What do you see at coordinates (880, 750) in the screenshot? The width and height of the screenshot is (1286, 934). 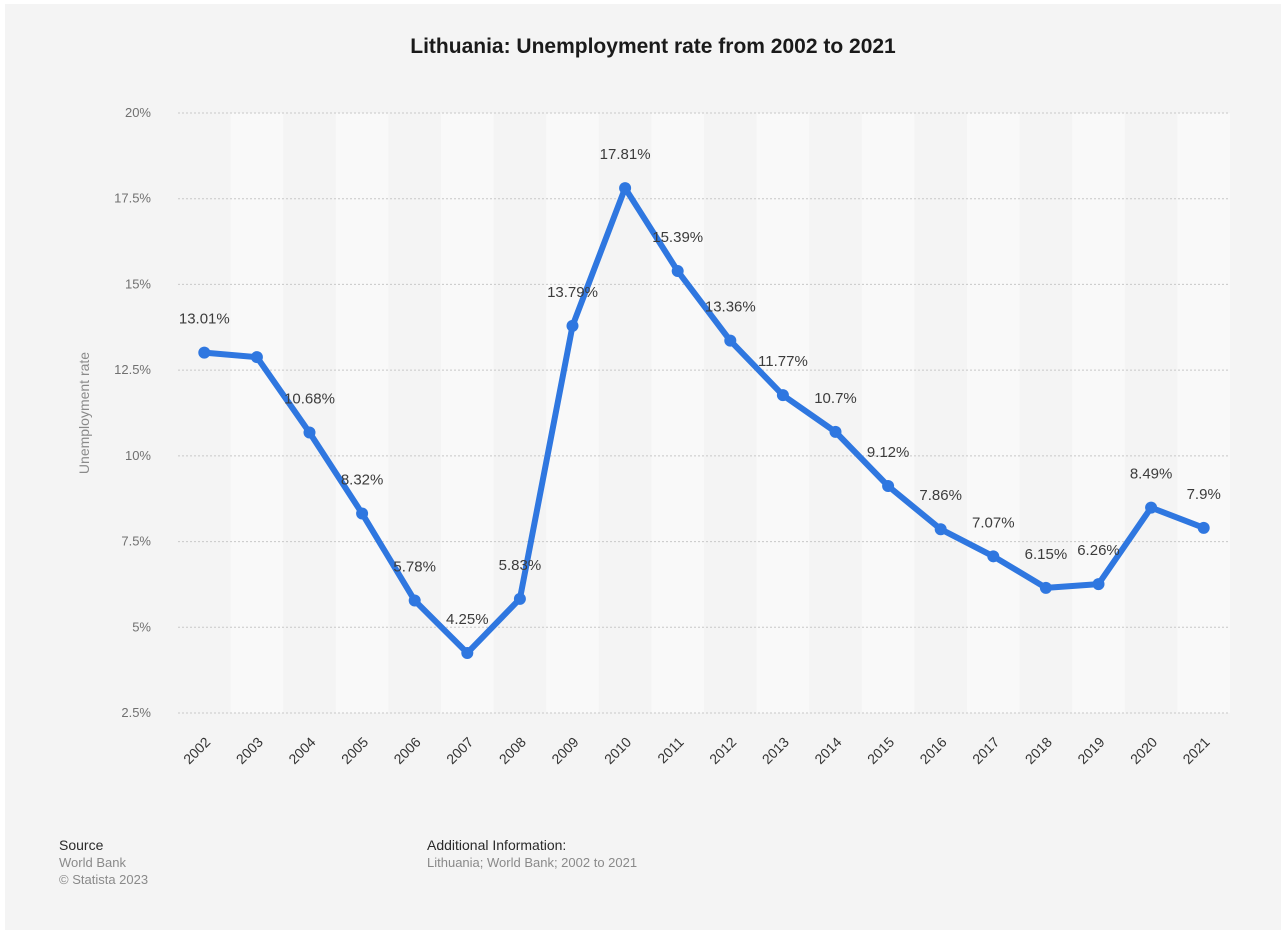 I see `x-tick-label: 2015` at bounding box center [880, 750].